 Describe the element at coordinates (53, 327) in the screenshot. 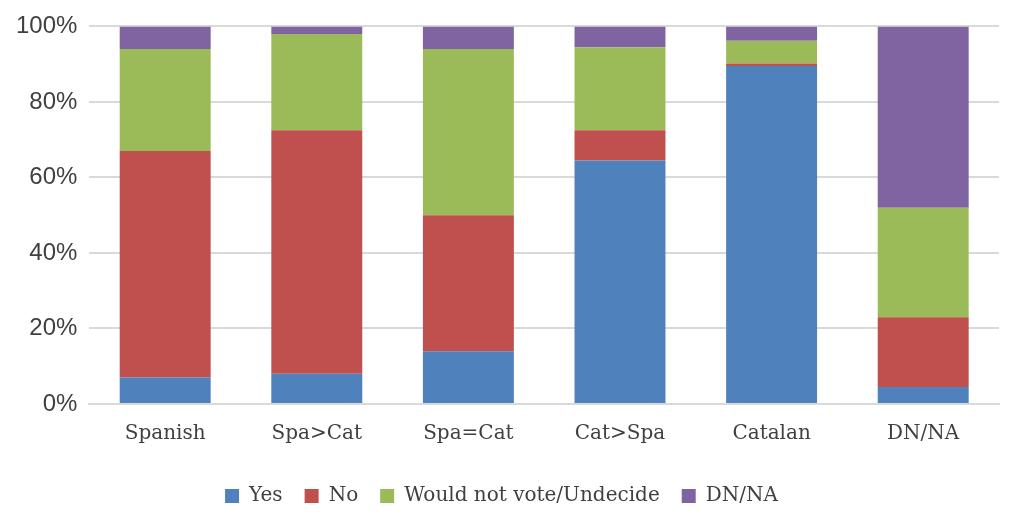

I see `y-tick-label: 20%` at that location.